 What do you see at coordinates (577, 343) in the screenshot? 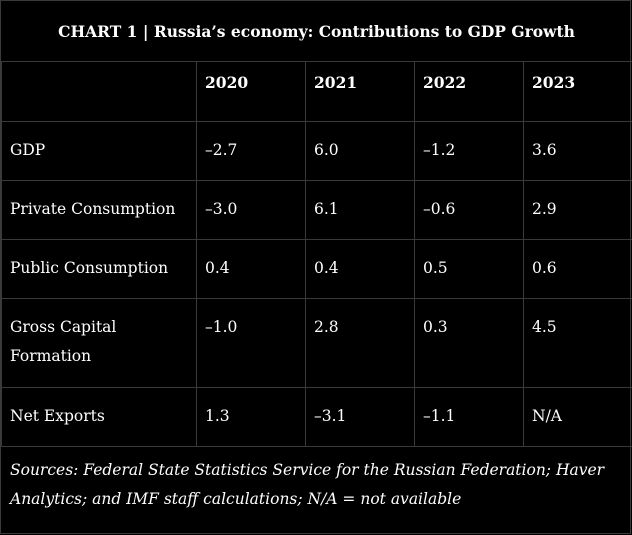
I see `table-cell: 4.5` at bounding box center [577, 343].